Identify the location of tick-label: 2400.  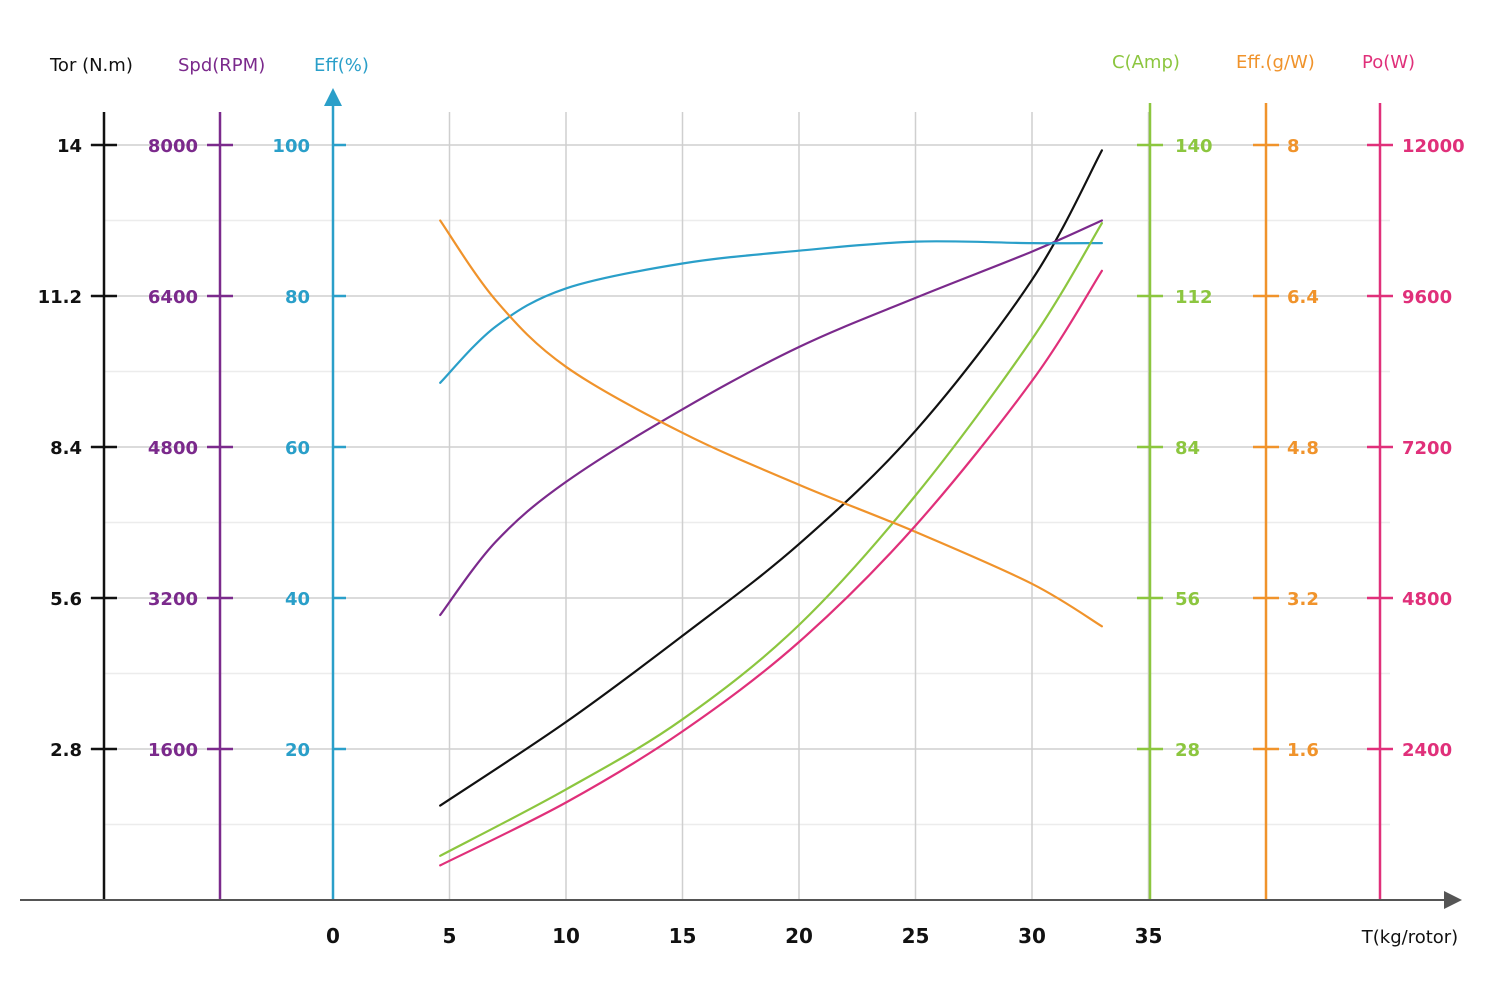
(1427, 750).